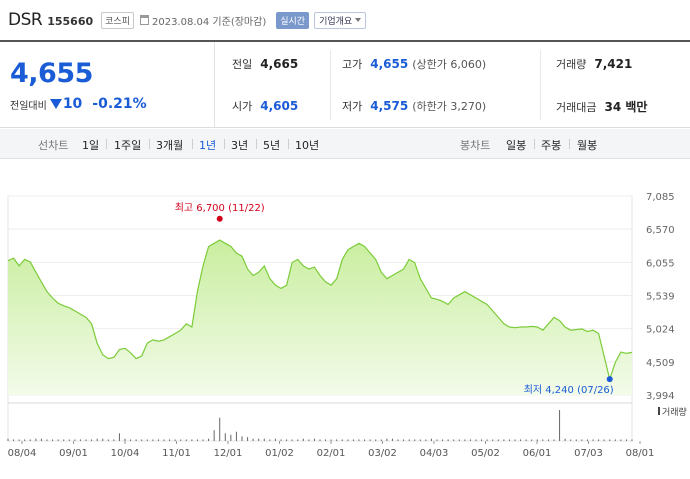 The height and width of the screenshot is (479, 690). I want to click on company-overview-button: 기업개요, so click(340, 20).